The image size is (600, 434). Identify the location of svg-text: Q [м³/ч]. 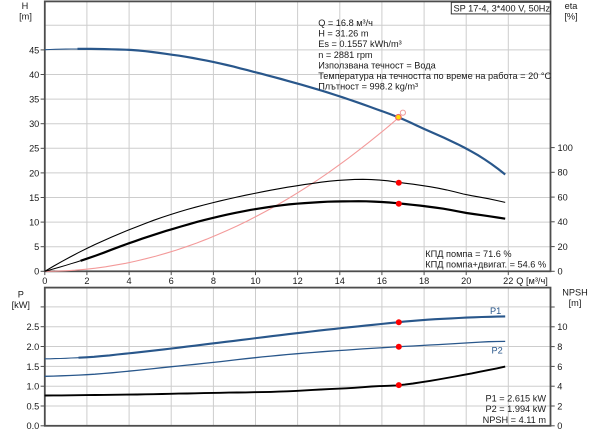
(532, 281).